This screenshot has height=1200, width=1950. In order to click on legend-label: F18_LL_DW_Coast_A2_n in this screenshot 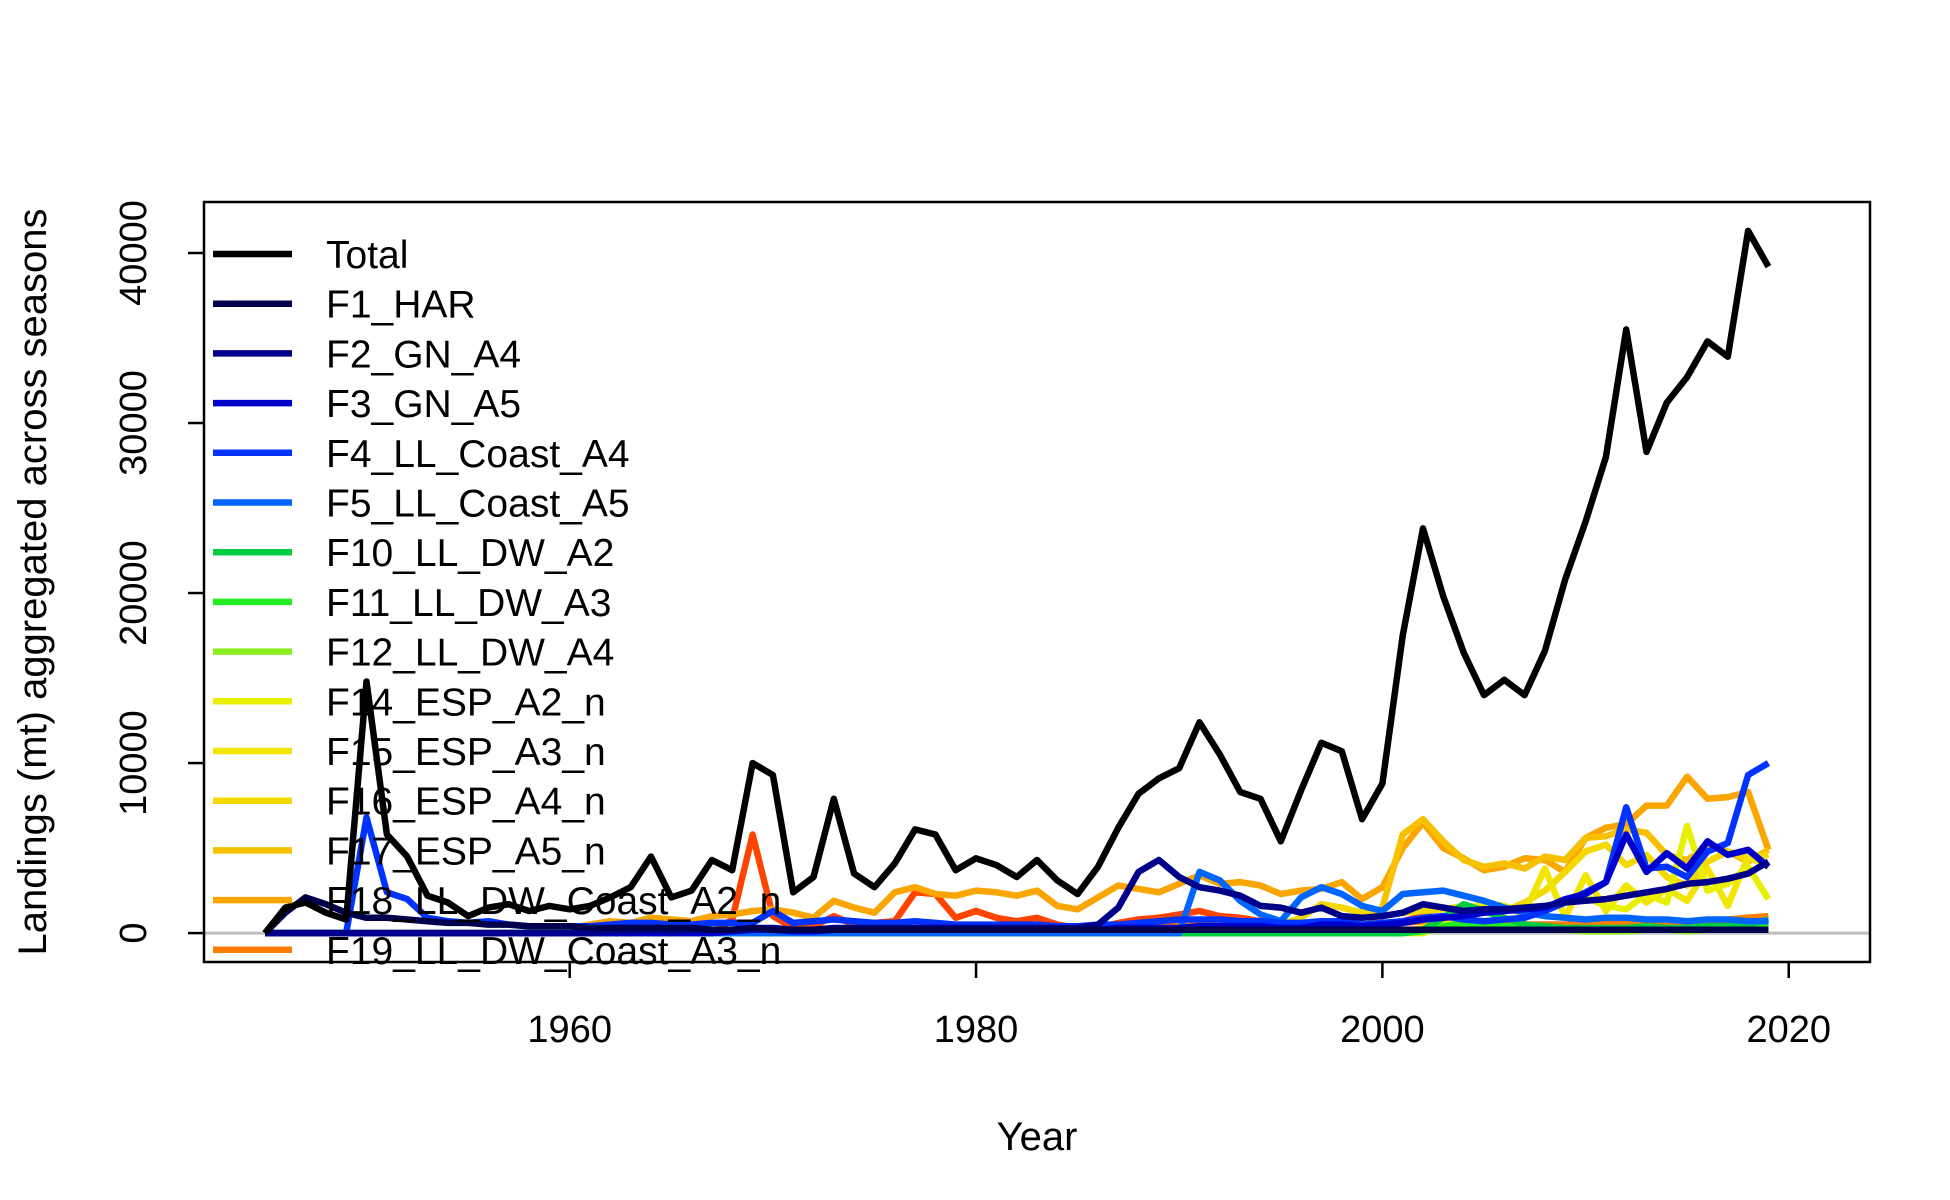, I will do `click(553, 901)`.